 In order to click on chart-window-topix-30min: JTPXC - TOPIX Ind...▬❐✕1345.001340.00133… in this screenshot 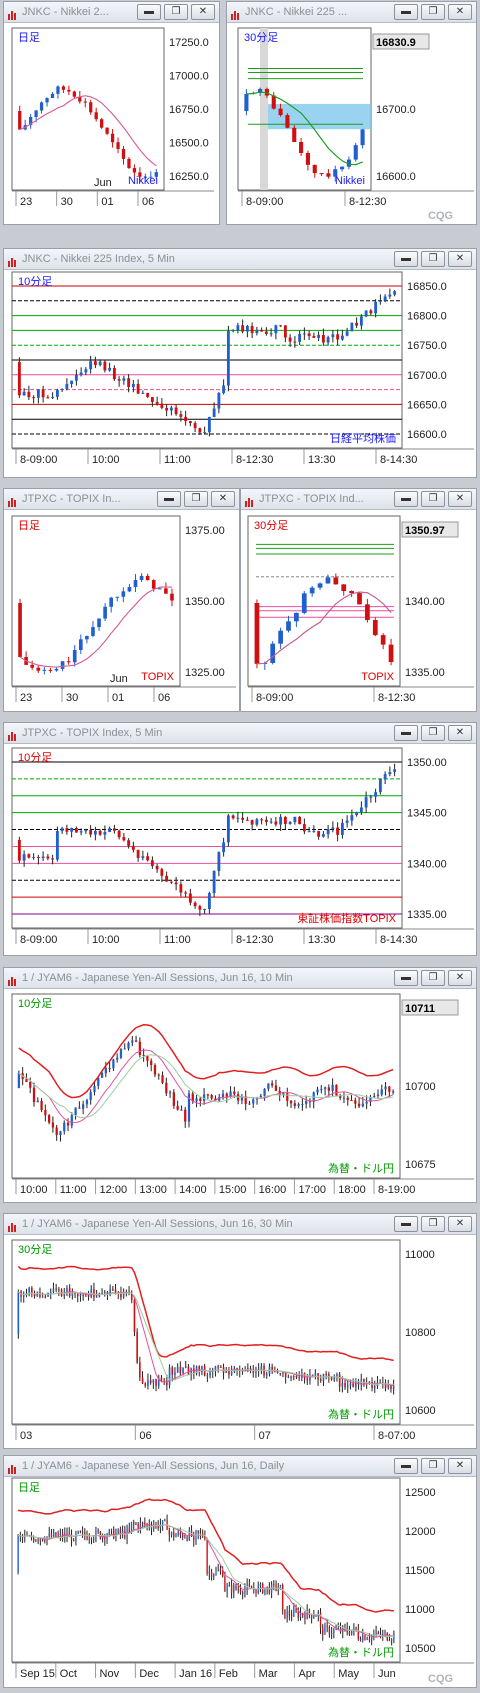, I will do `click(358, 600)`.